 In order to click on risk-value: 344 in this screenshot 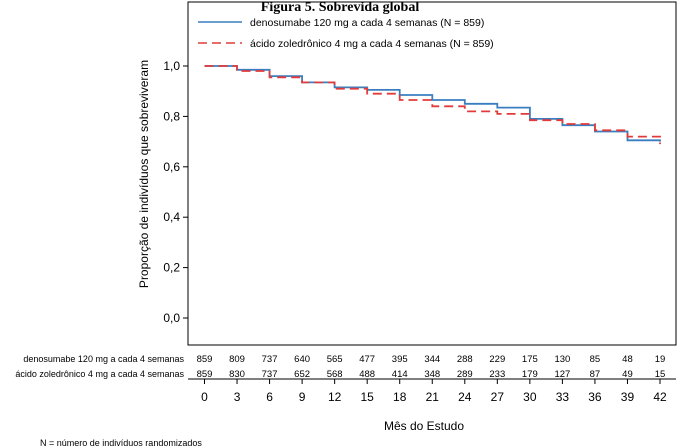, I will do `click(432, 359)`.